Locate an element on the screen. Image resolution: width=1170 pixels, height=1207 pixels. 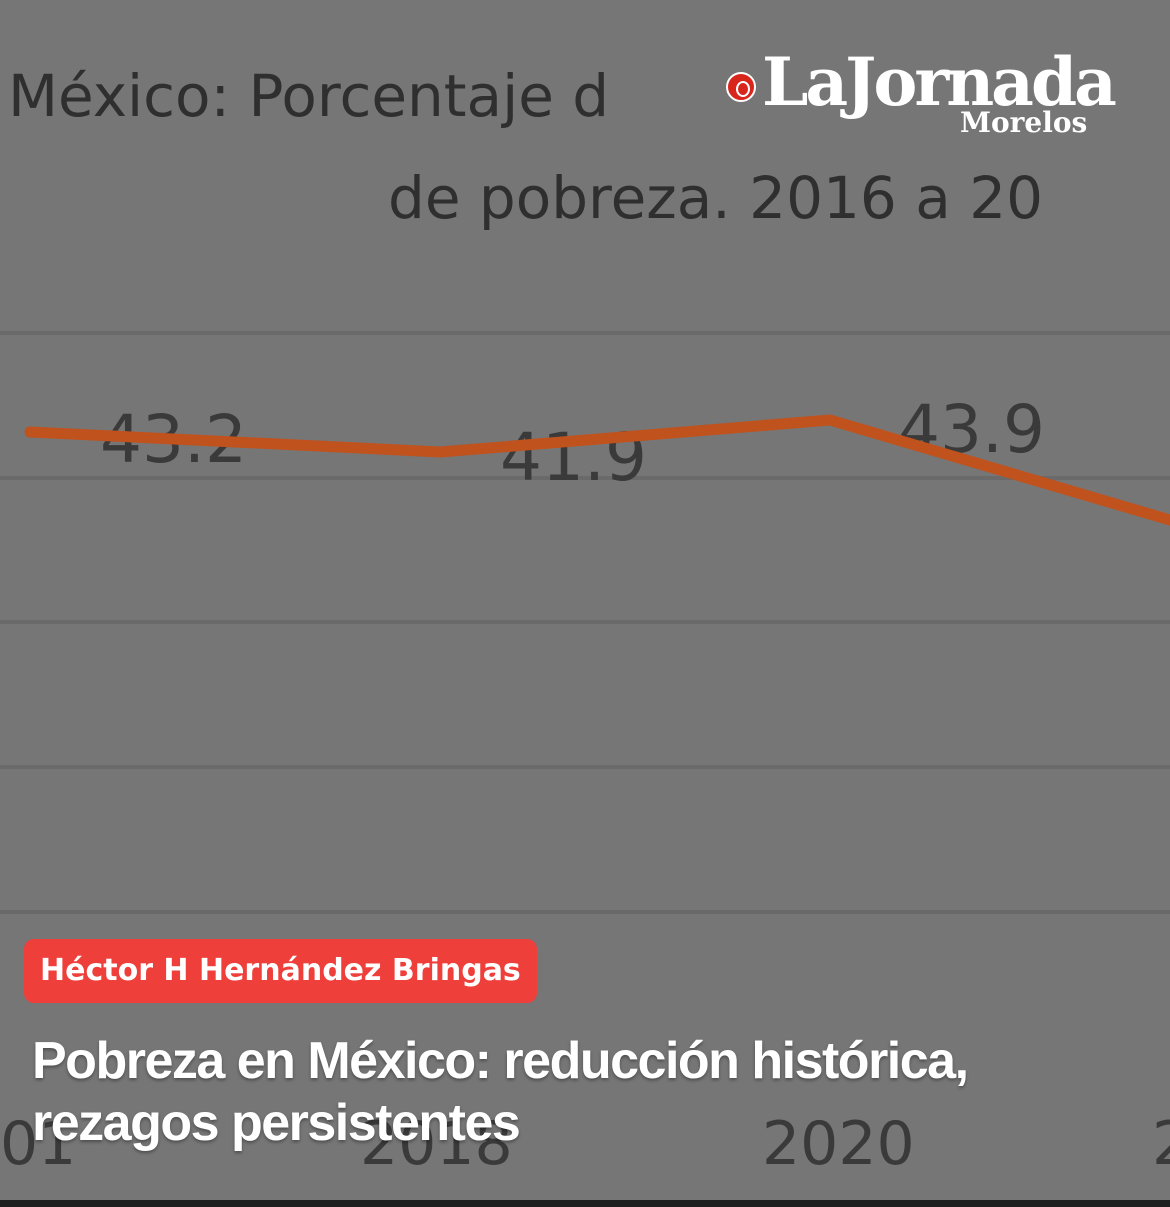
author-badge: Héctor H Hernández Bringas is located at coordinates (280, 971).